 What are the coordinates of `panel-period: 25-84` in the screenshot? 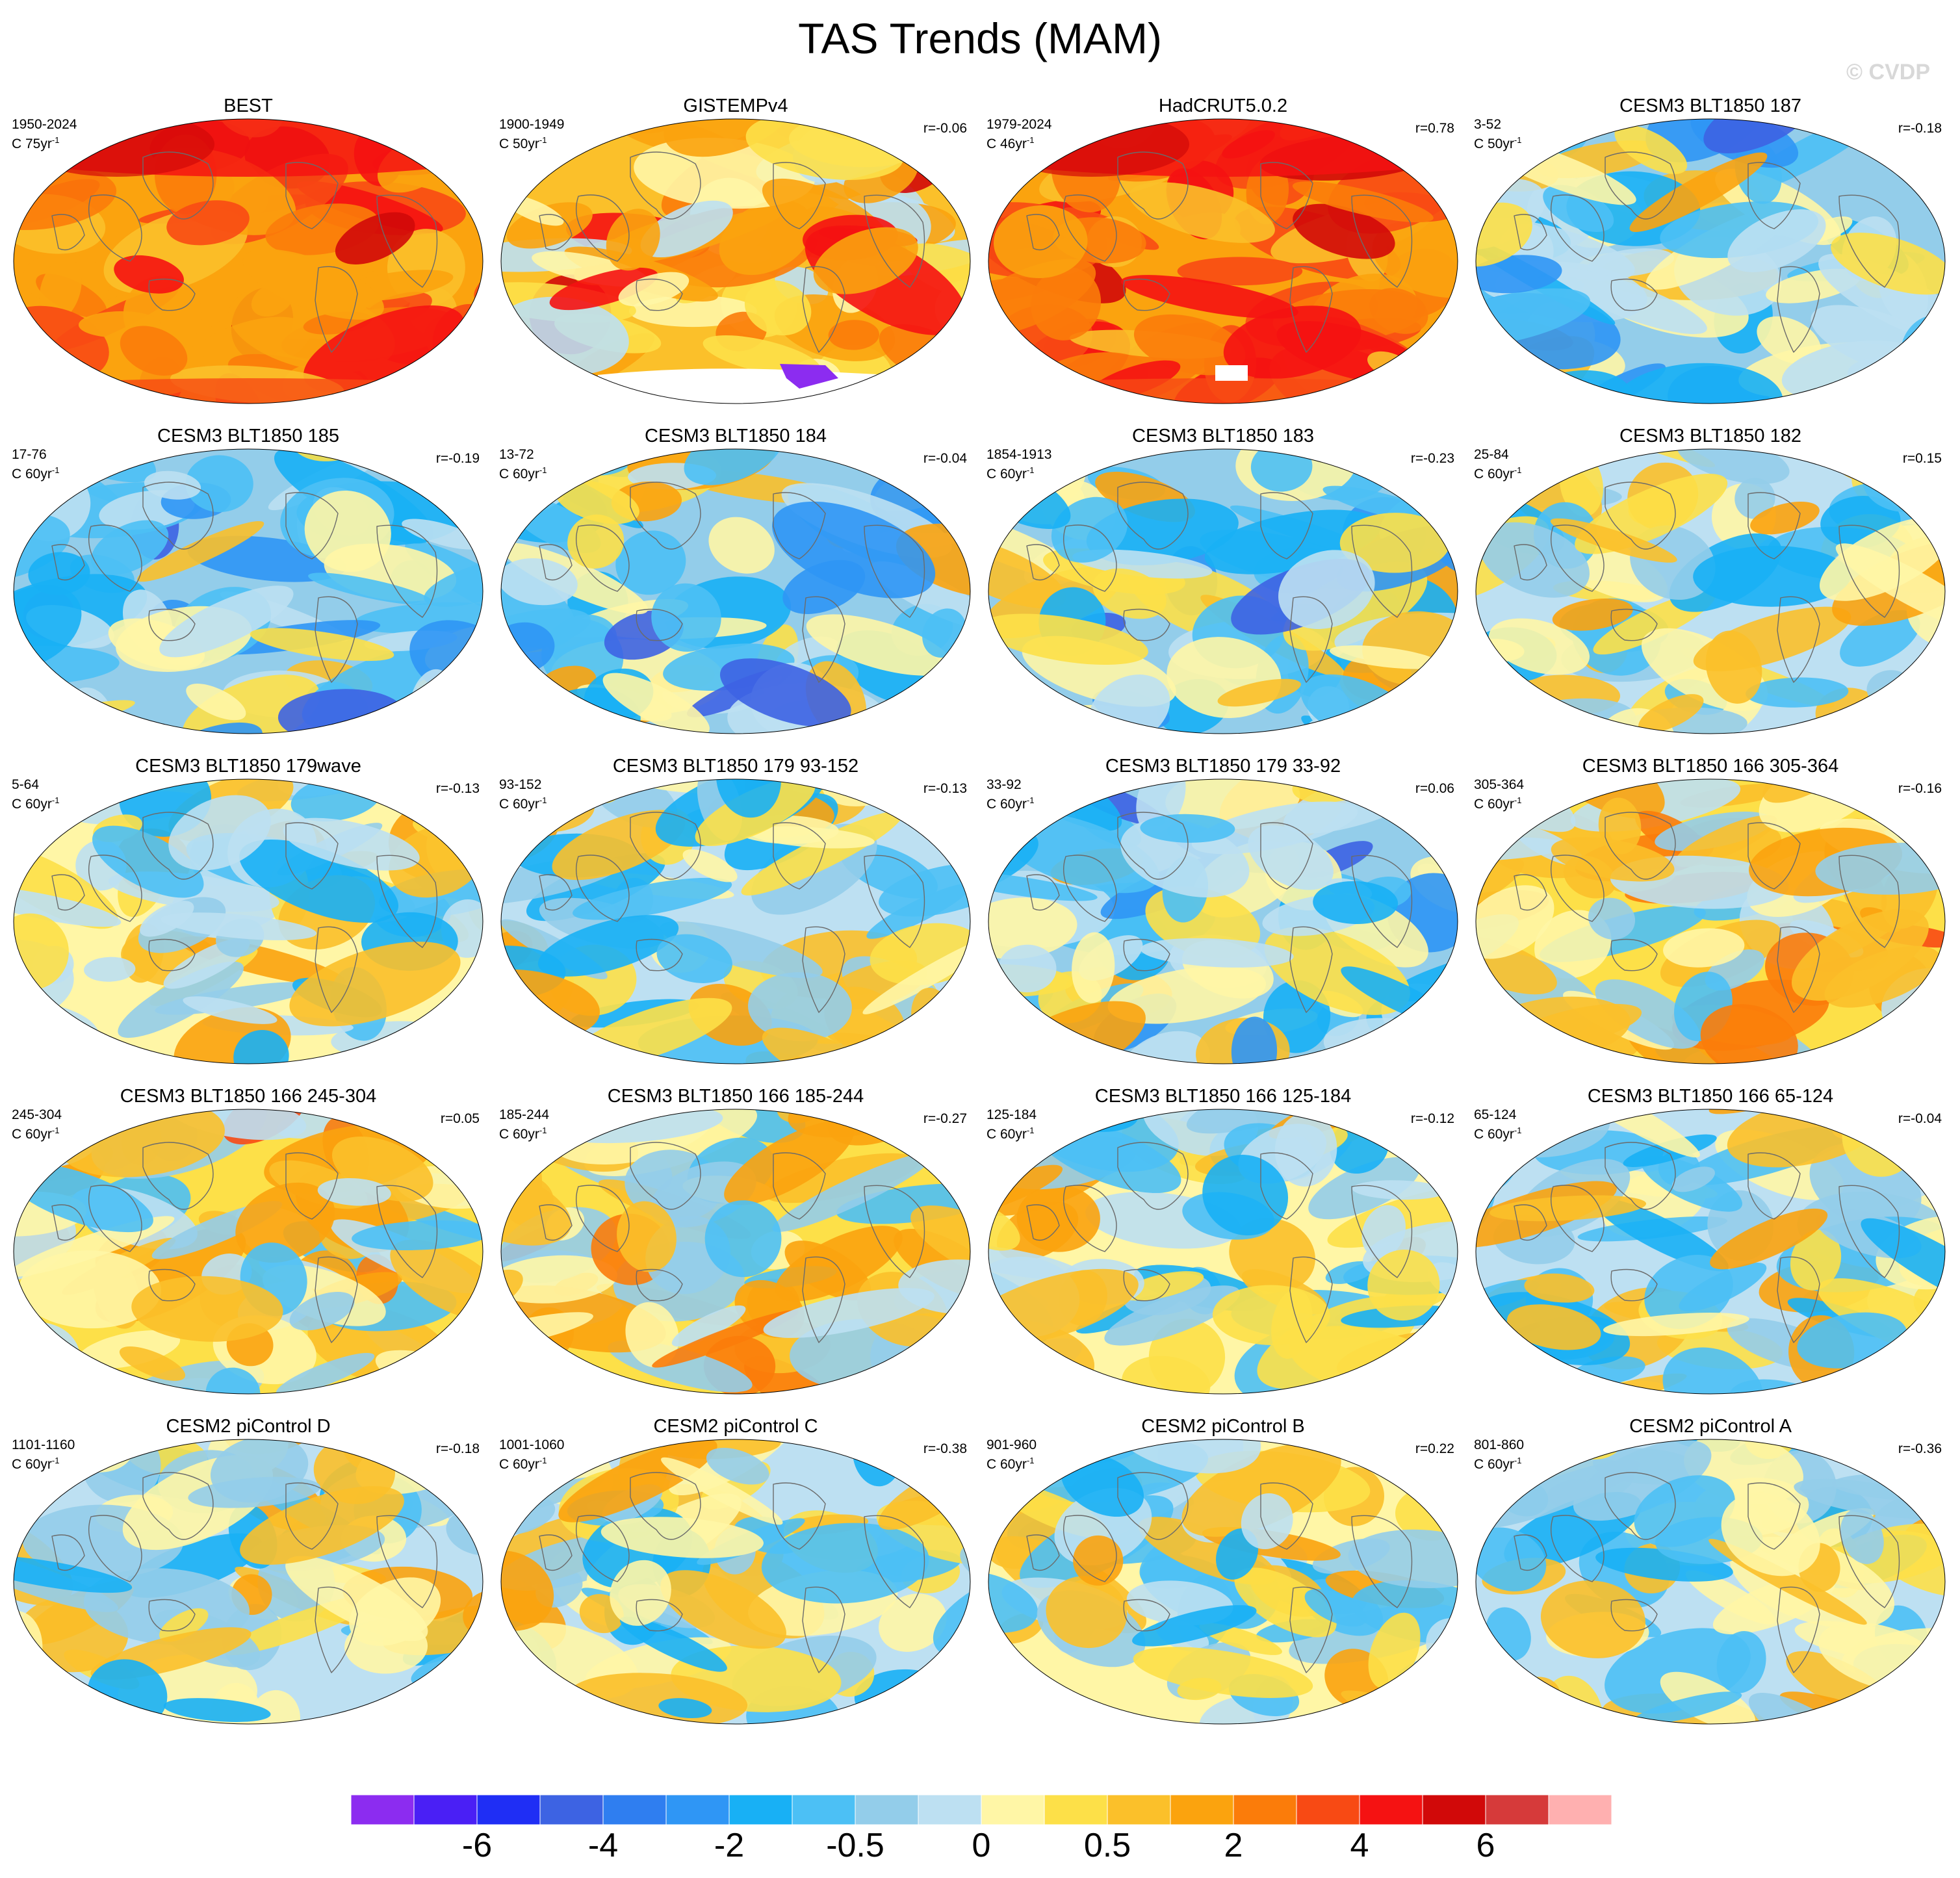 It's located at (1491, 454).